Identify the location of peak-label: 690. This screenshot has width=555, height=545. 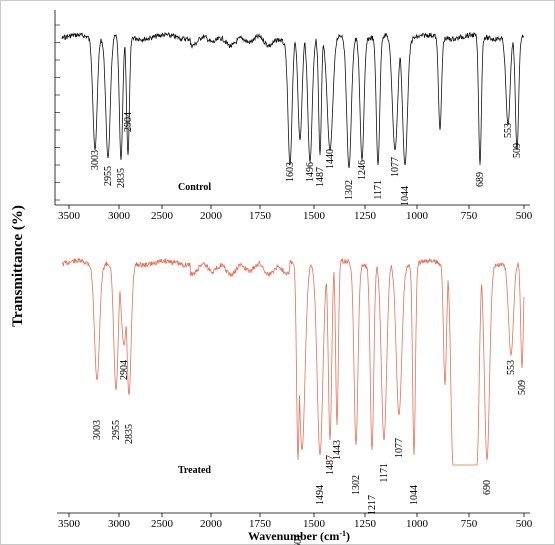
(487, 487).